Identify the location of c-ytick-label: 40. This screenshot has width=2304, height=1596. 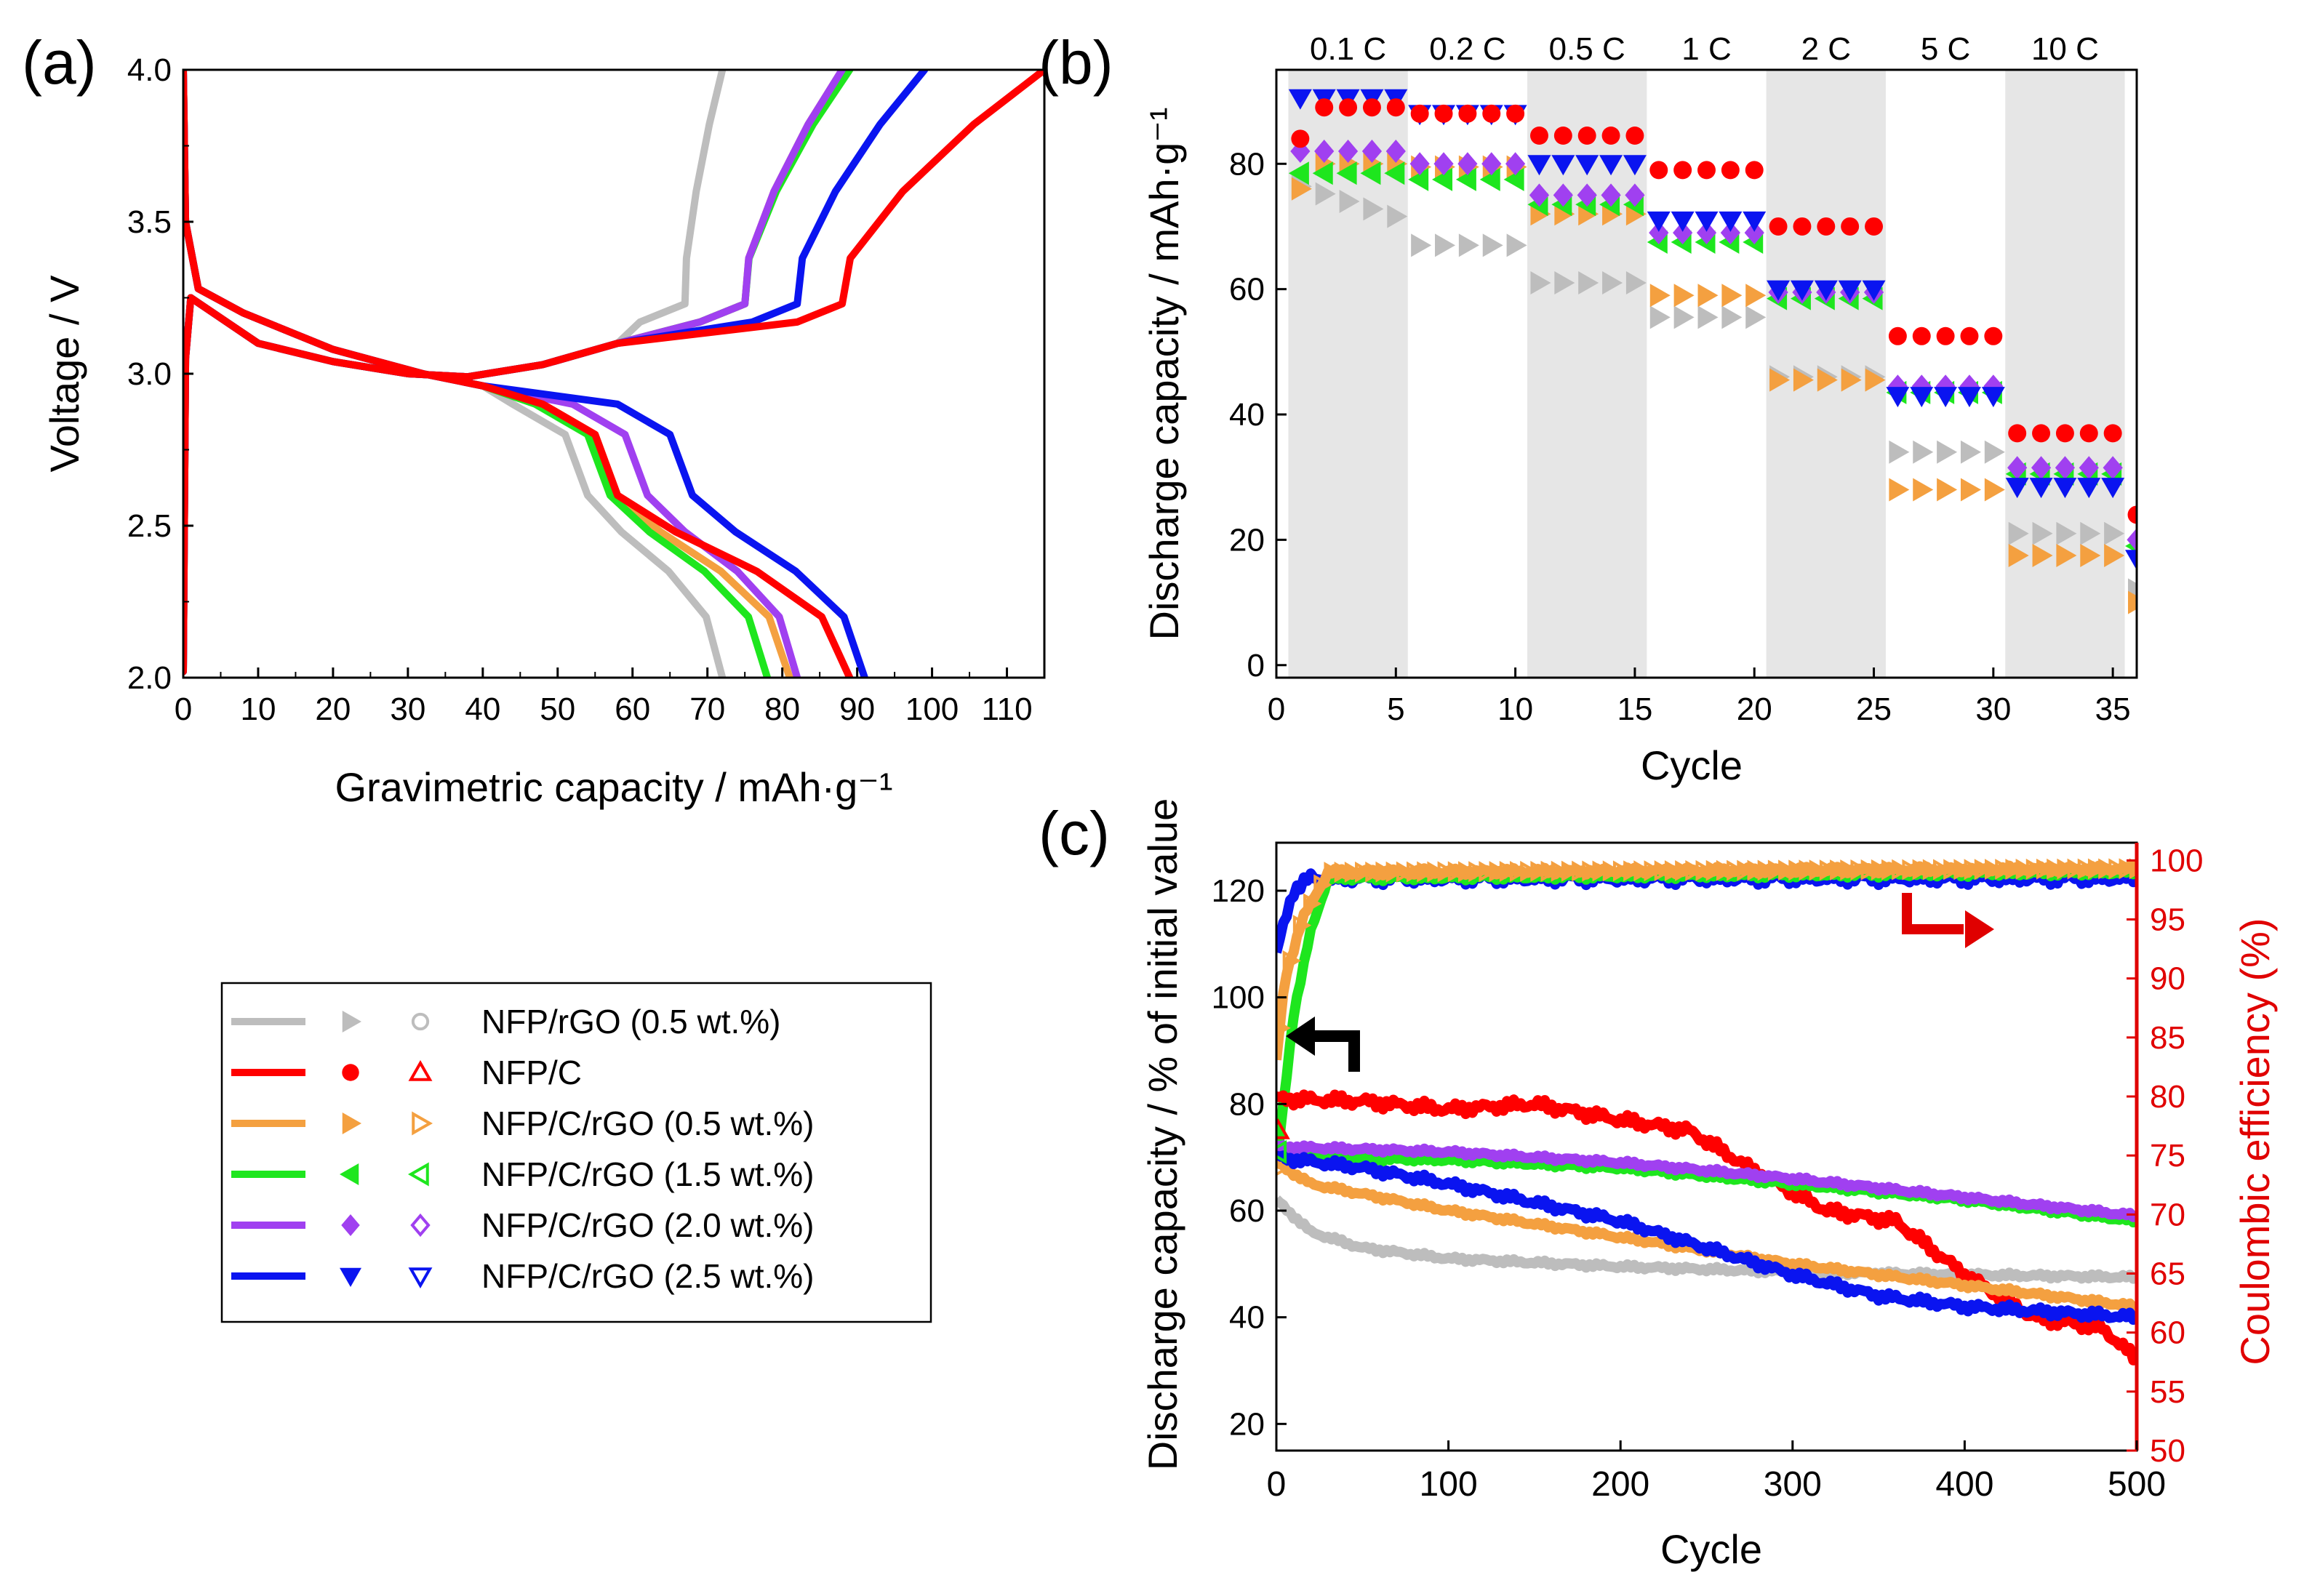
(1247, 1318).